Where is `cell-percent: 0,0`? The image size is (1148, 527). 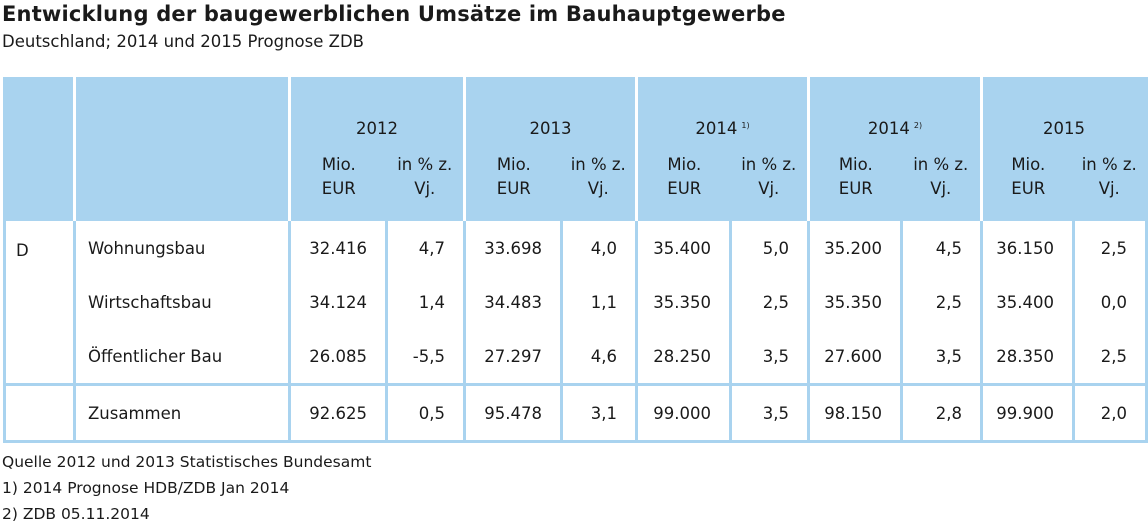
cell-percent: 0,0 is located at coordinates (1110, 302).